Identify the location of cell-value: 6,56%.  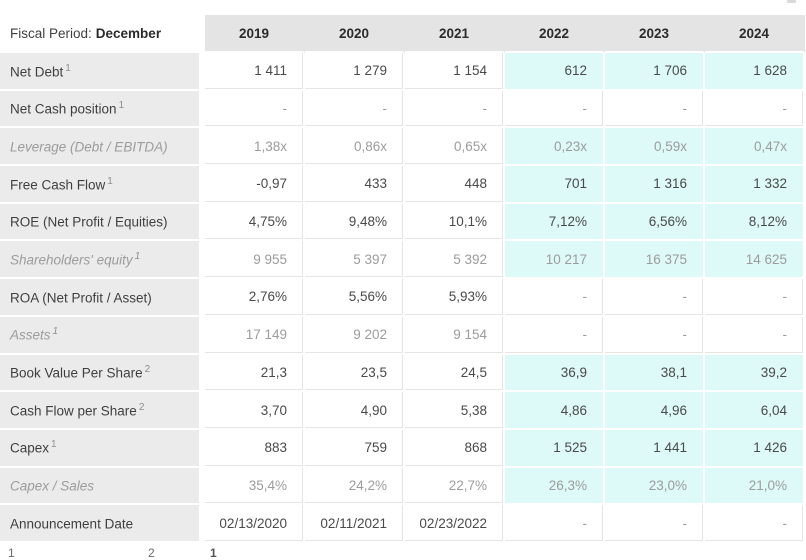
(655, 222).